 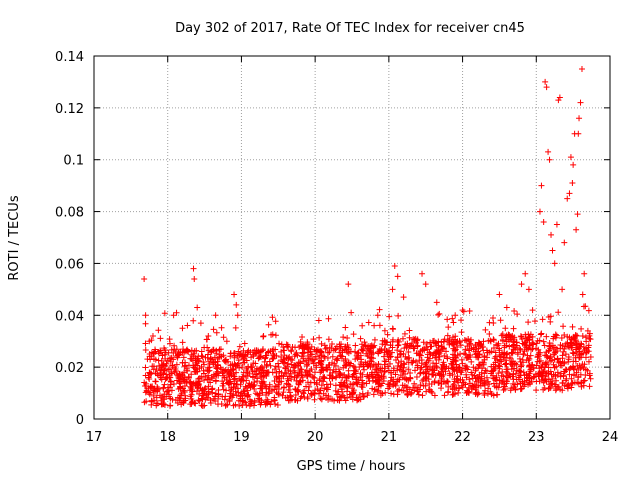 What do you see at coordinates (536, 437) in the screenshot?
I see `x-tick-label: 23` at bounding box center [536, 437].